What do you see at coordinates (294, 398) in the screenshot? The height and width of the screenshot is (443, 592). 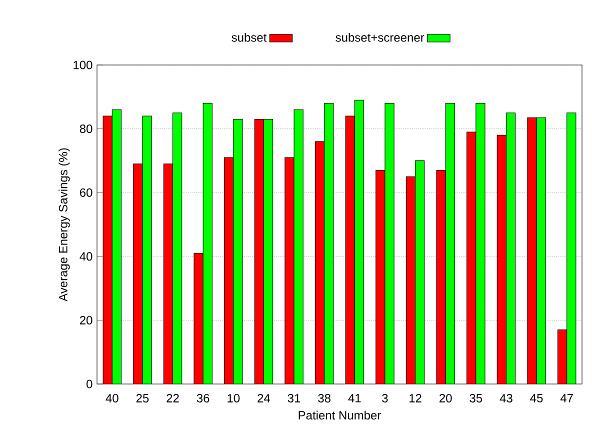 I see `x-tick-label: 31` at bounding box center [294, 398].